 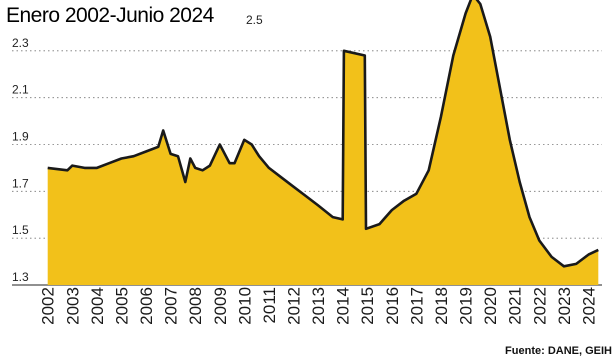 What do you see at coordinates (97, 306) in the screenshot?
I see `x-tick-label: 2004` at bounding box center [97, 306].